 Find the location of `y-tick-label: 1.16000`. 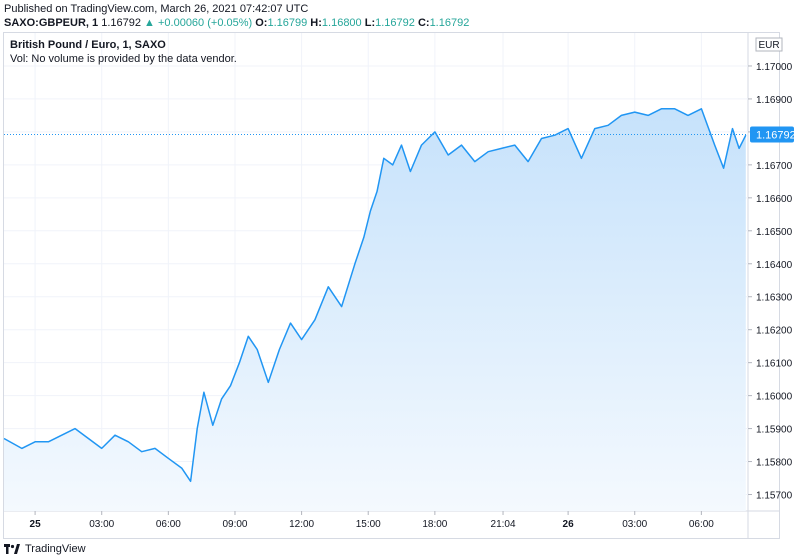

y-tick-label: 1.16000 is located at coordinates (774, 397).